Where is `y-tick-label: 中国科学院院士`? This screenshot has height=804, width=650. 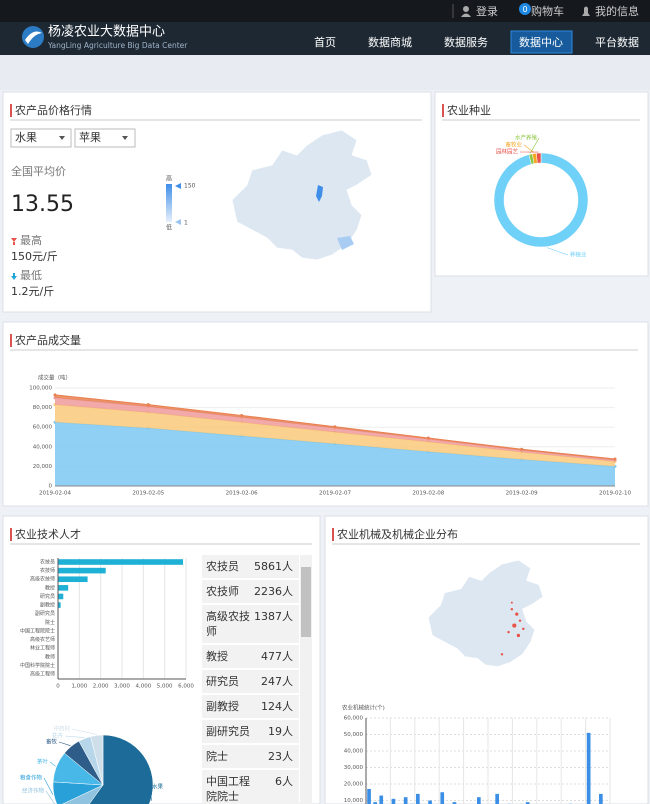 y-tick-label: 中国科学院院士 is located at coordinates (37, 665).